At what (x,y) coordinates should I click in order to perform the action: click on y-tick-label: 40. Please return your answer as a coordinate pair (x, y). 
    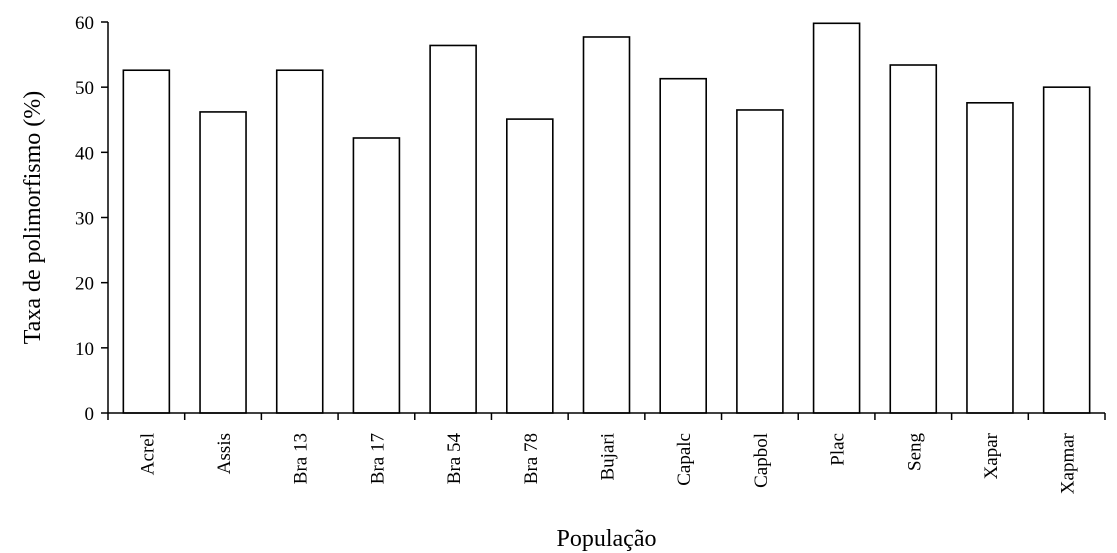
    Looking at the image, I should click on (84, 153).